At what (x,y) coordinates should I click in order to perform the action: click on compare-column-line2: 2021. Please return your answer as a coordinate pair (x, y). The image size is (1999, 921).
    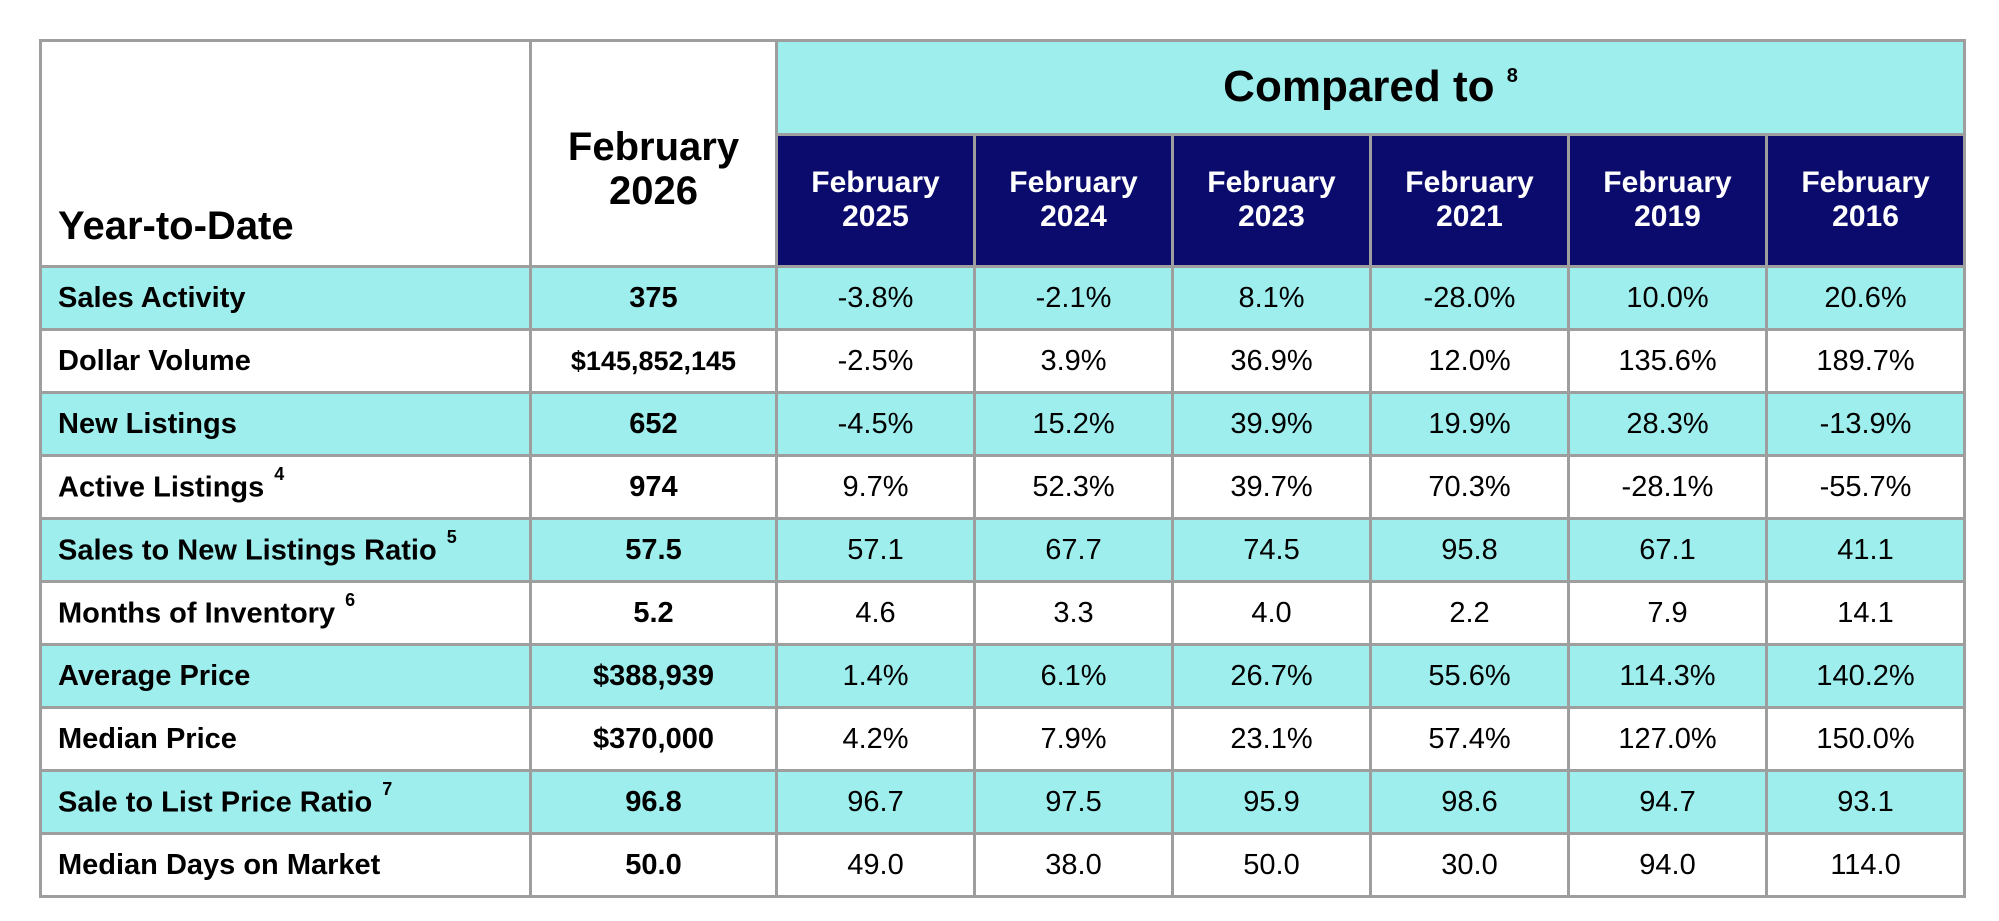
    Looking at the image, I should click on (1469, 217).